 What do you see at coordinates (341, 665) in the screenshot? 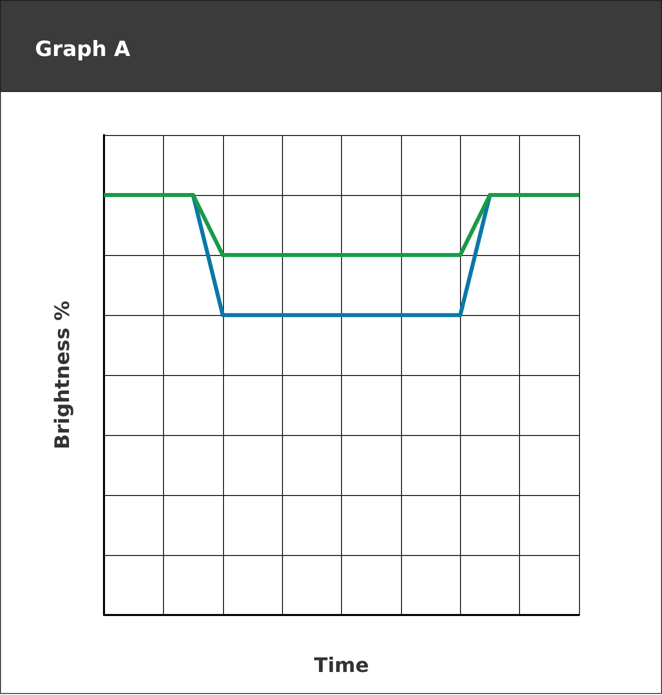
I see `x-axis-title: Time` at bounding box center [341, 665].